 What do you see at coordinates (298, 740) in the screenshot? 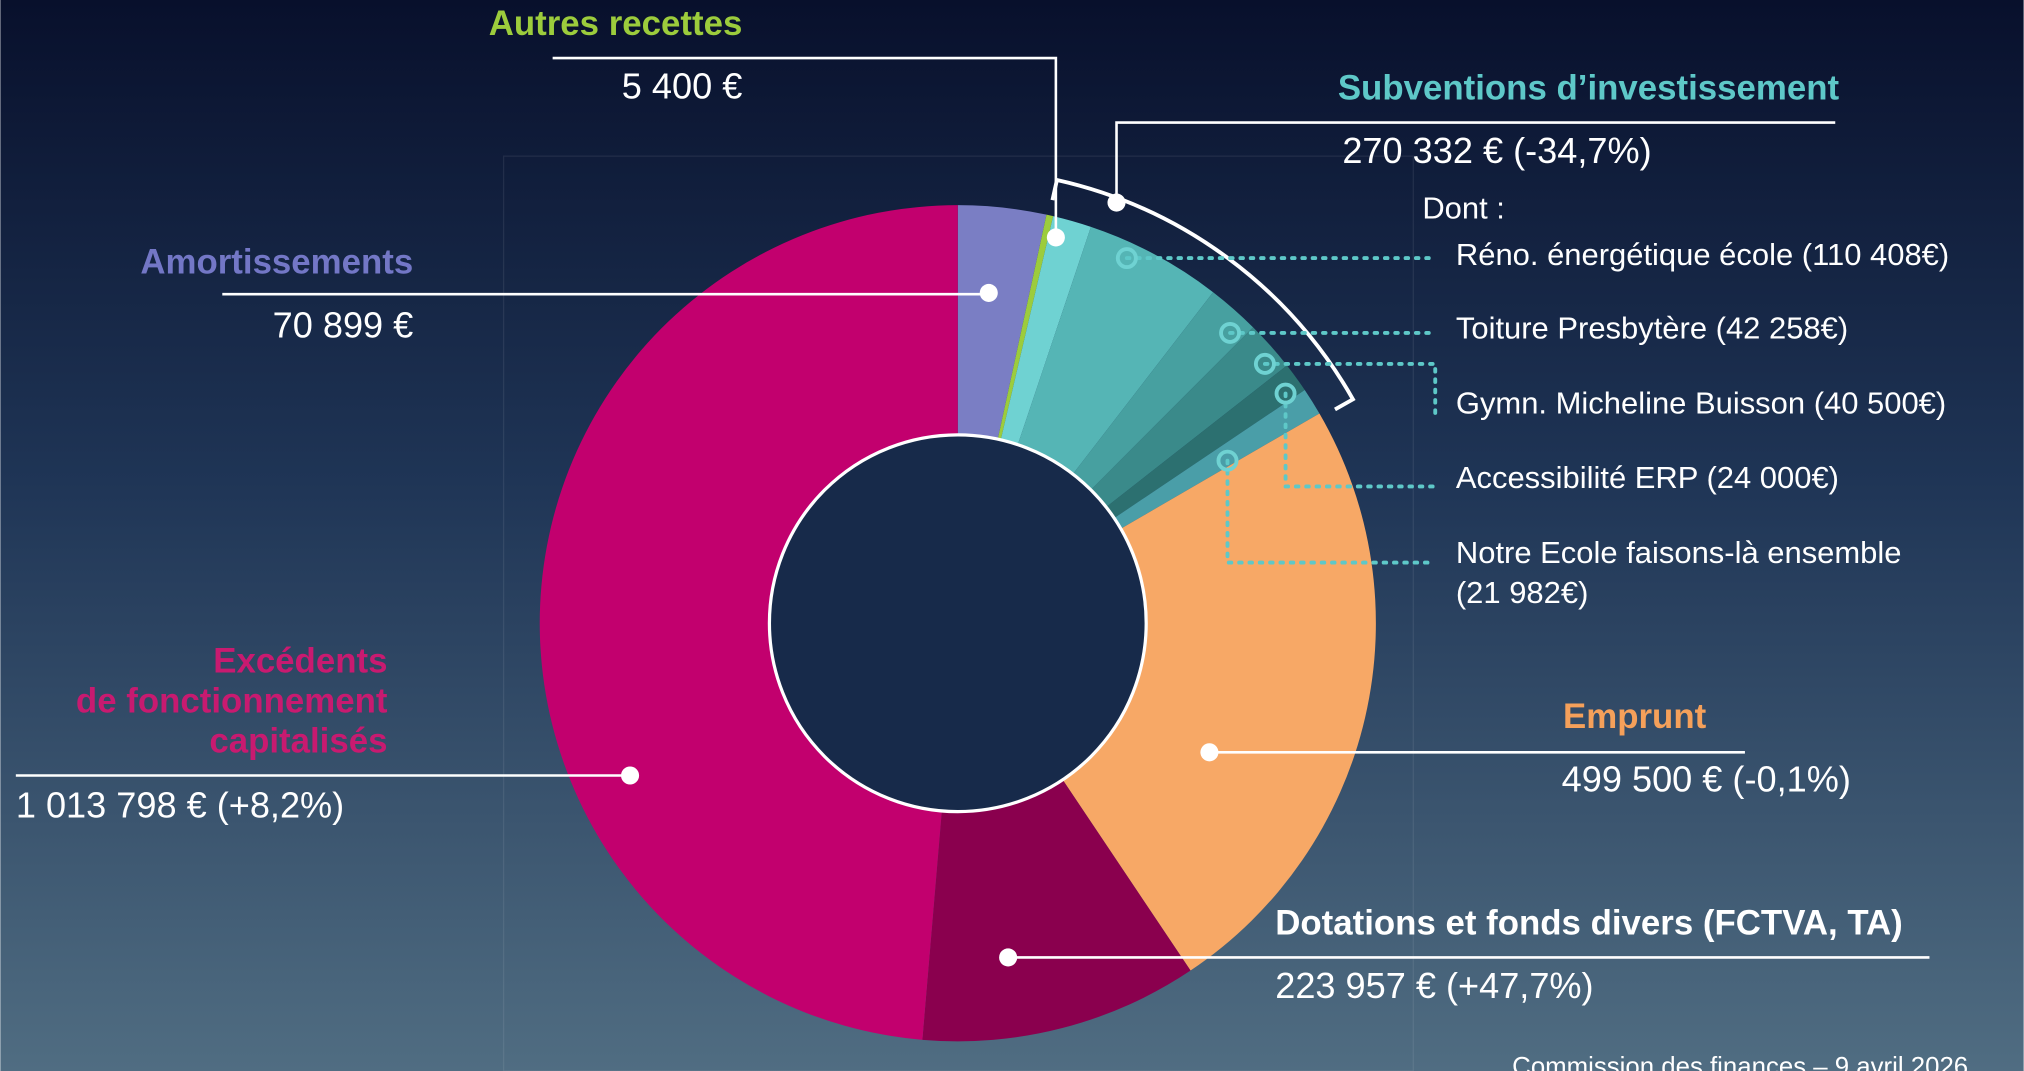
I see `segment-name: capitalisés` at bounding box center [298, 740].